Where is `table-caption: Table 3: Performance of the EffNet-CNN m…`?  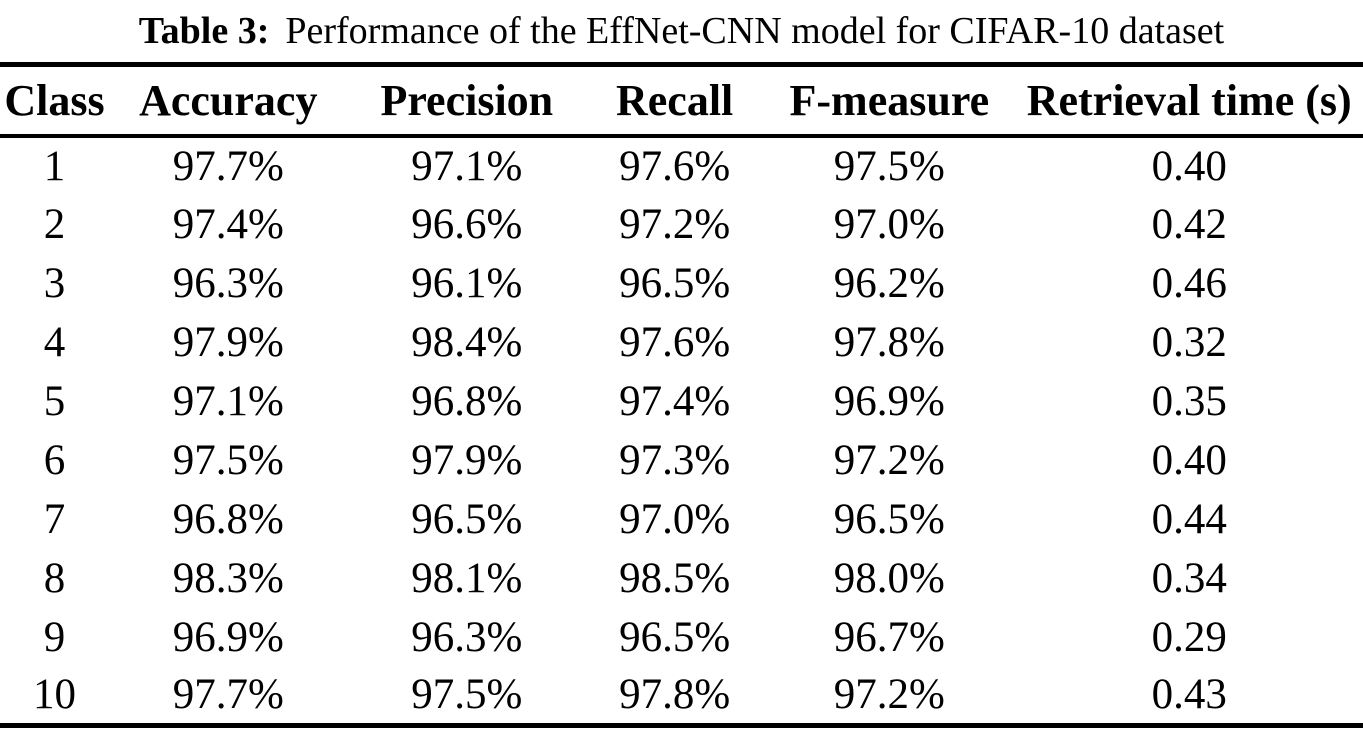
table-caption: Table 3: Performance of the EffNet-CNN m… is located at coordinates (681, 31).